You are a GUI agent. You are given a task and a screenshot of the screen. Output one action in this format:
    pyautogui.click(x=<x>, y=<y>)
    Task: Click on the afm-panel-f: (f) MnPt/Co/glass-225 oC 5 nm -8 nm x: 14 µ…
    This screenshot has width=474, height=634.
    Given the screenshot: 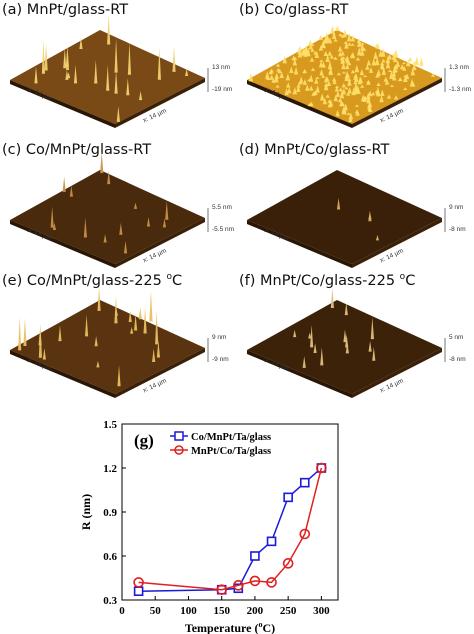 What is the action you would take?
    pyautogui.click(x=355, y=337)
    